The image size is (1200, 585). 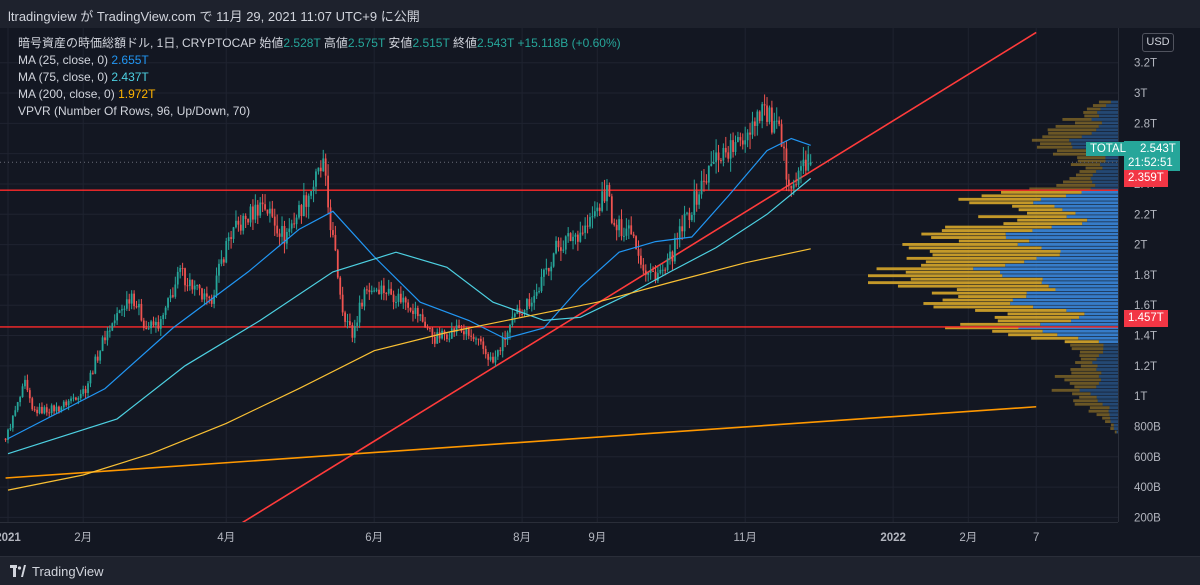 What do you see at coordinates (319, 60) in the screenshot?
I see `ma25-legend-row: MA (25, close, 0) 2.655T` at bounding box center [319, 60].